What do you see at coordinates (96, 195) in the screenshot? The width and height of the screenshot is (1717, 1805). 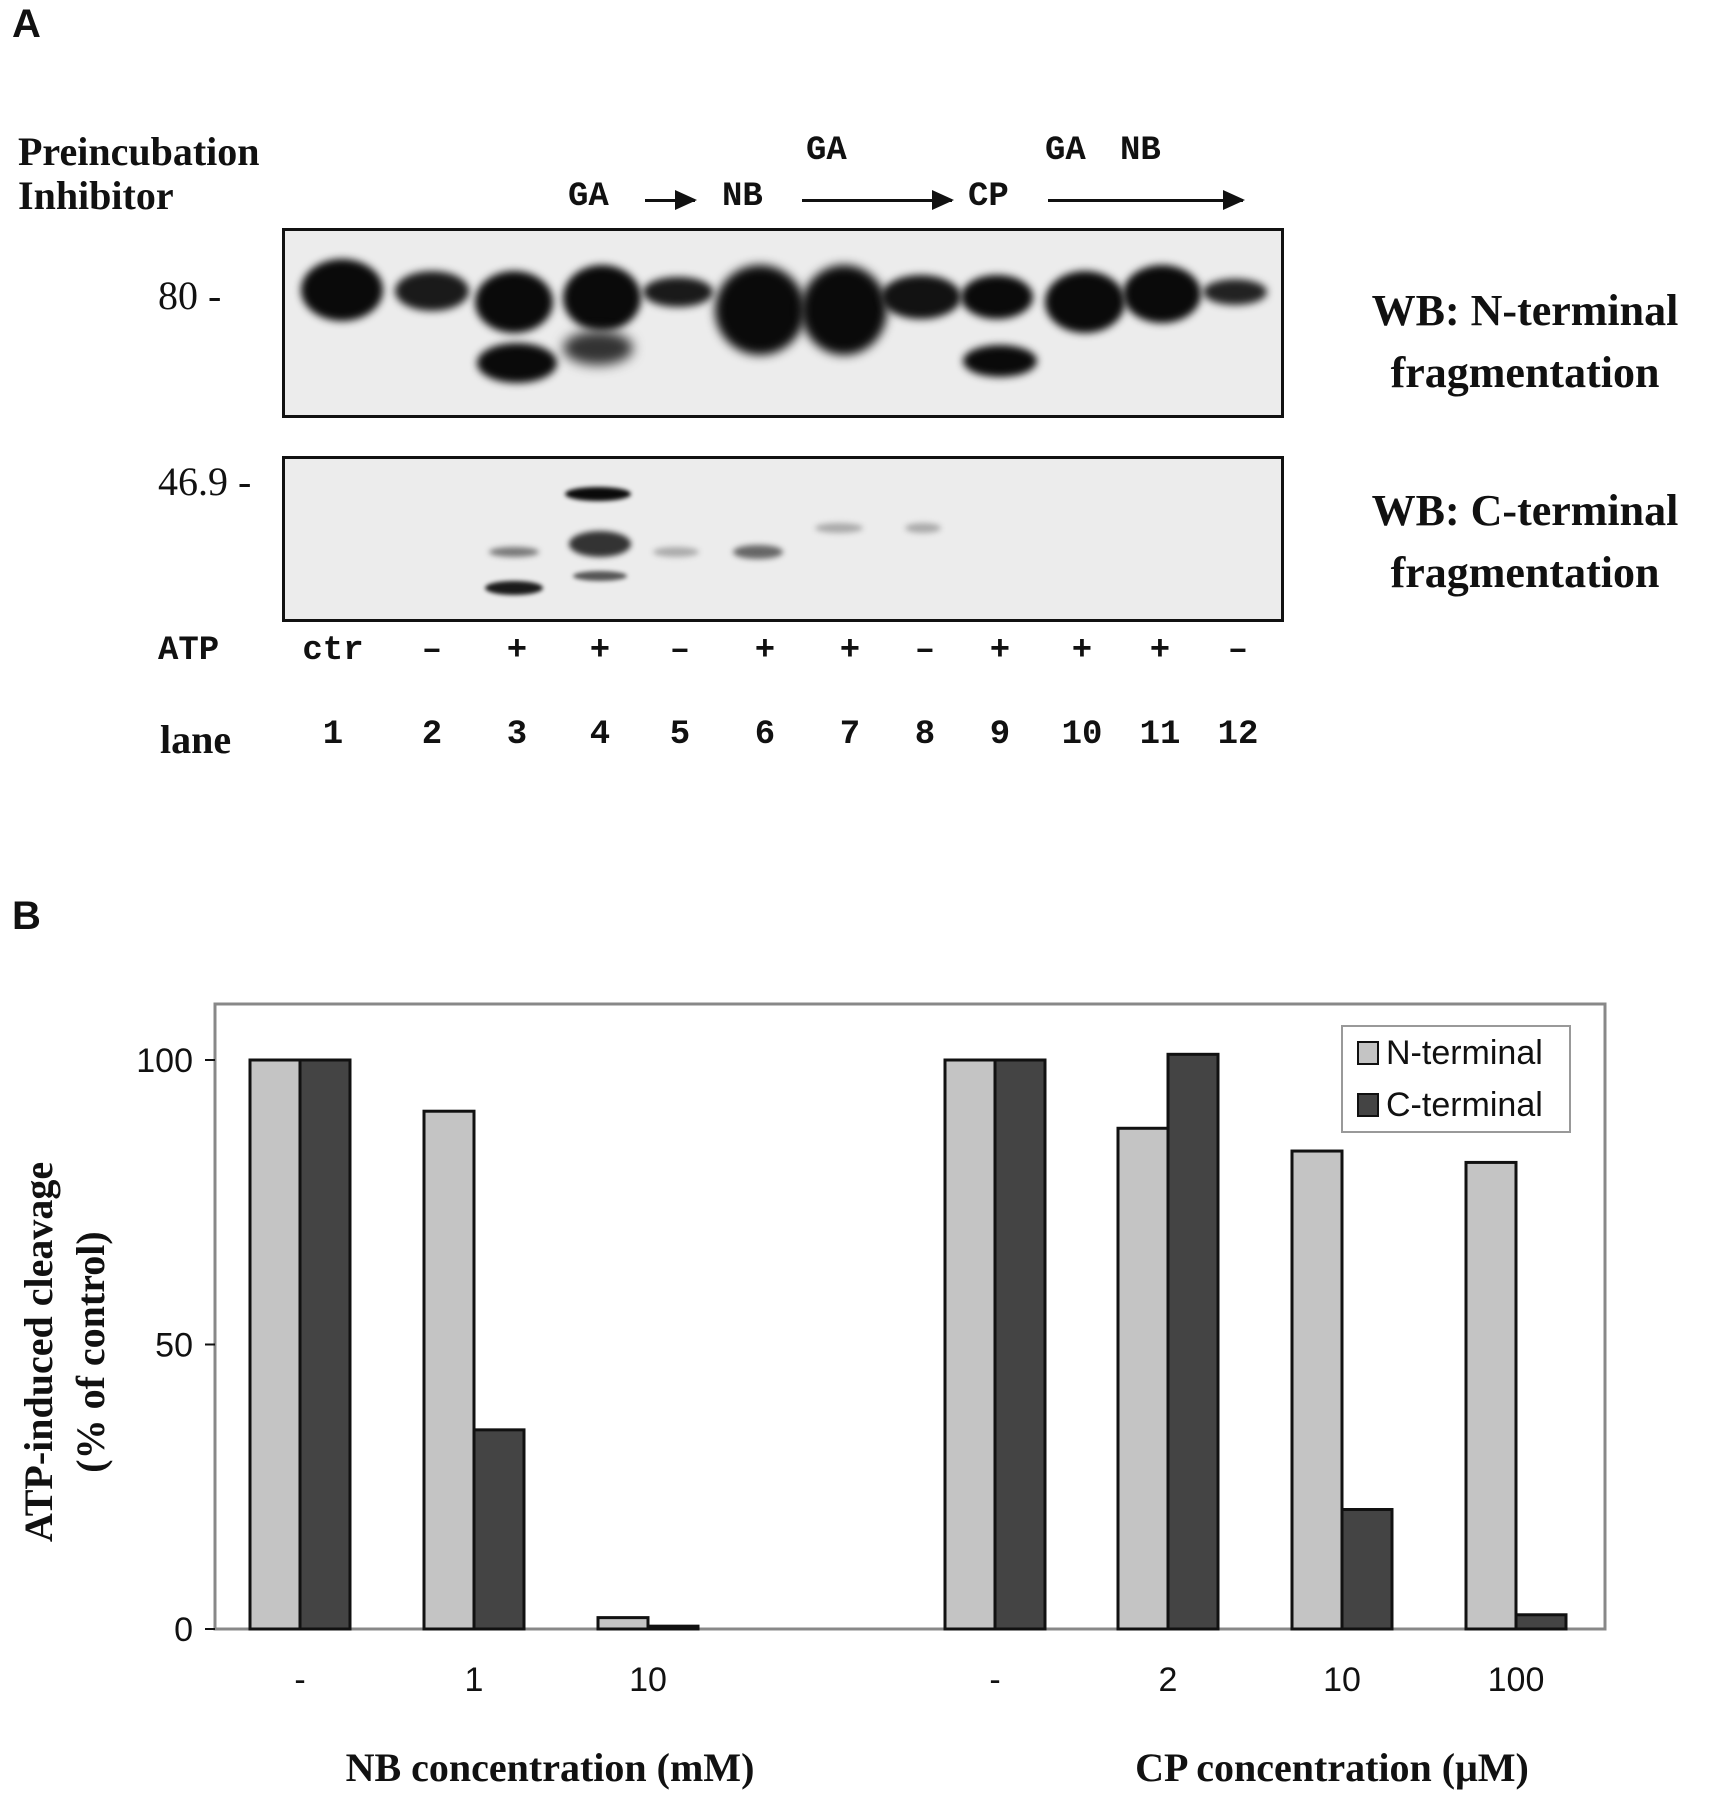 I see `inhibitor-label: Inhibitor` at bounding box center [96, 195].